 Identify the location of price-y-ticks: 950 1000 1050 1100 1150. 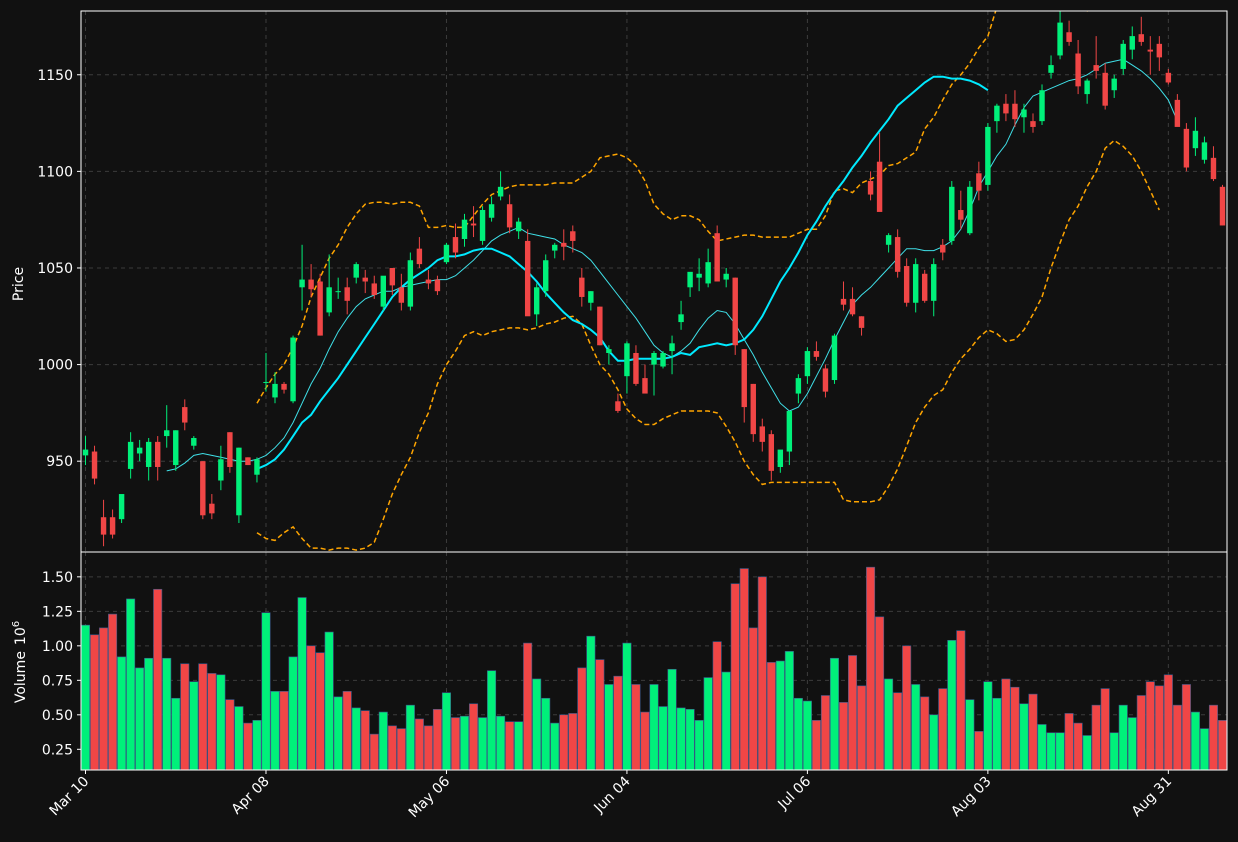
(59, 269).